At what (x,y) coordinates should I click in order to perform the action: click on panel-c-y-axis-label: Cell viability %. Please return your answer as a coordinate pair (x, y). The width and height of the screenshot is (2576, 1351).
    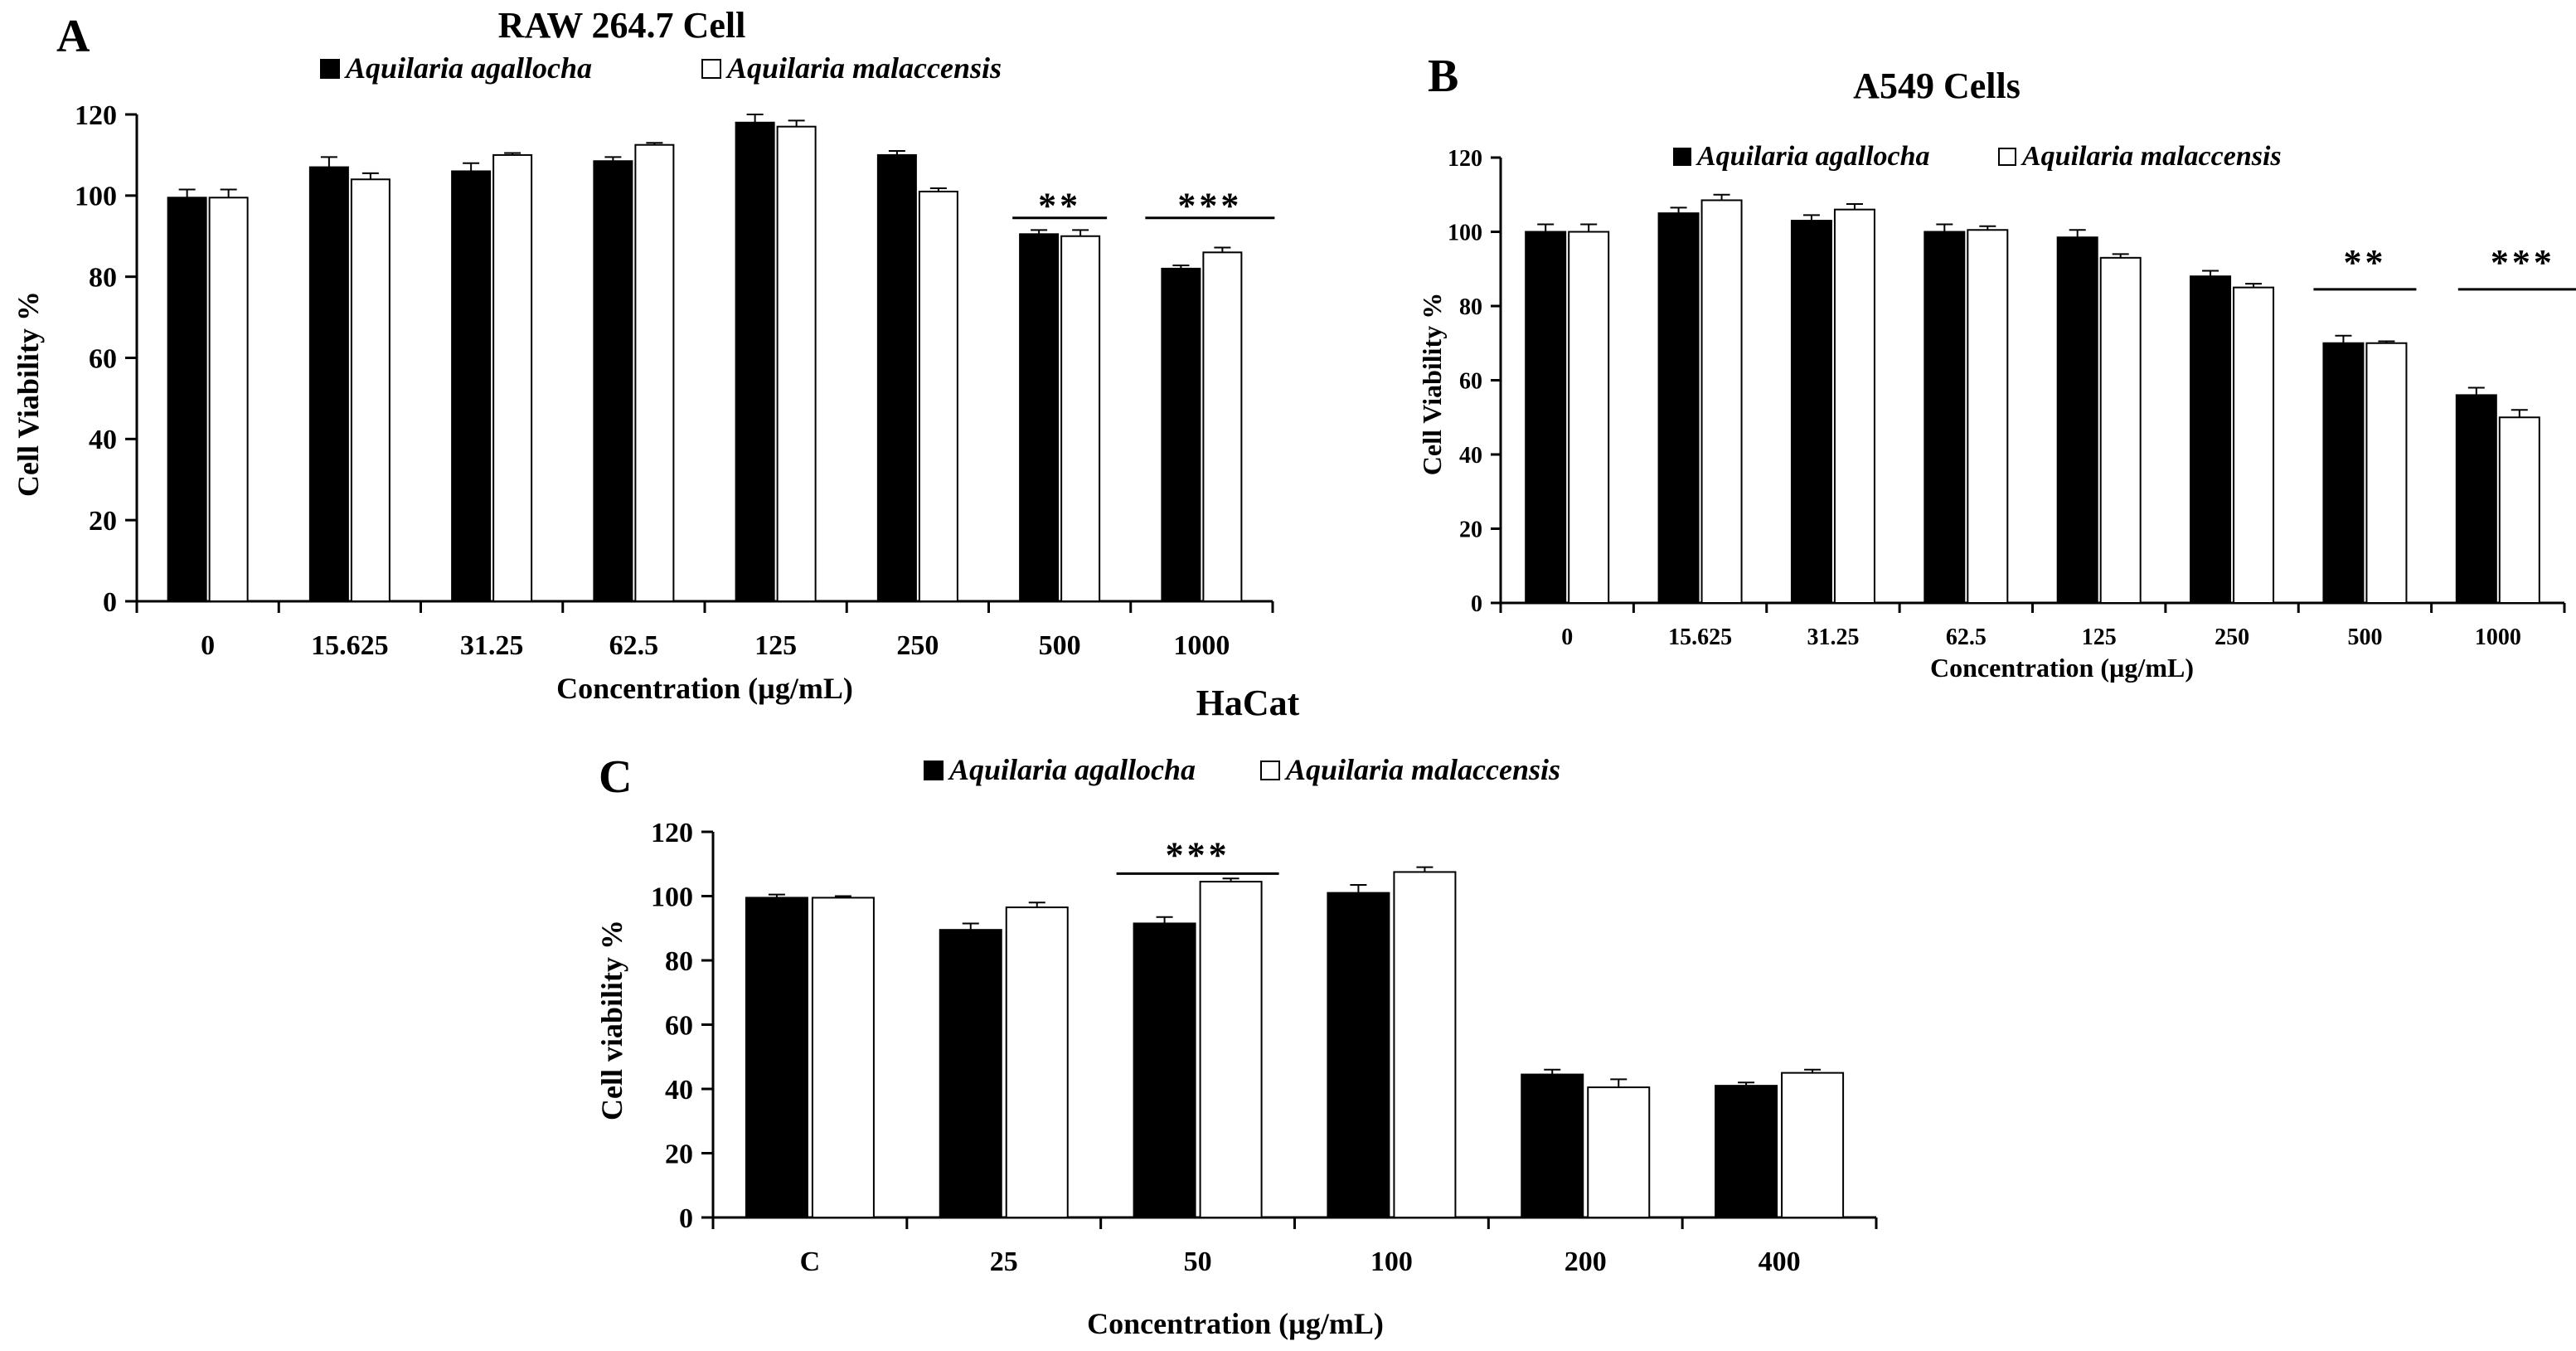
    Looking at the image, I should click on (611, 1020).